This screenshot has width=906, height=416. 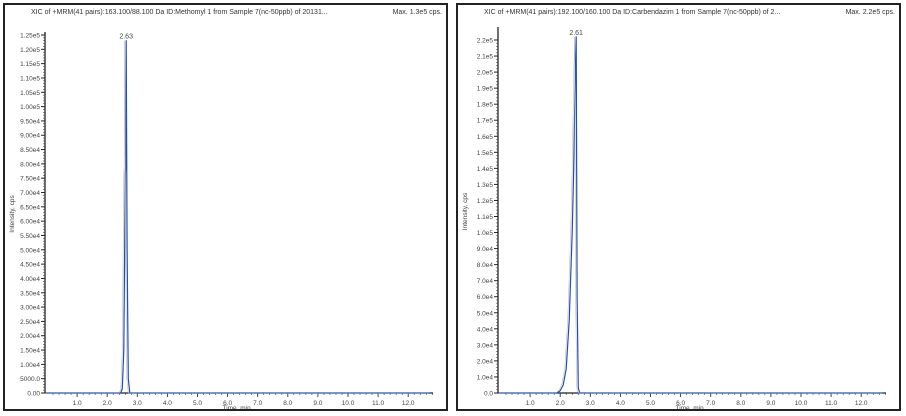 I want to click on y-tick-label: 1.7e5, so click(x=485, y=121).